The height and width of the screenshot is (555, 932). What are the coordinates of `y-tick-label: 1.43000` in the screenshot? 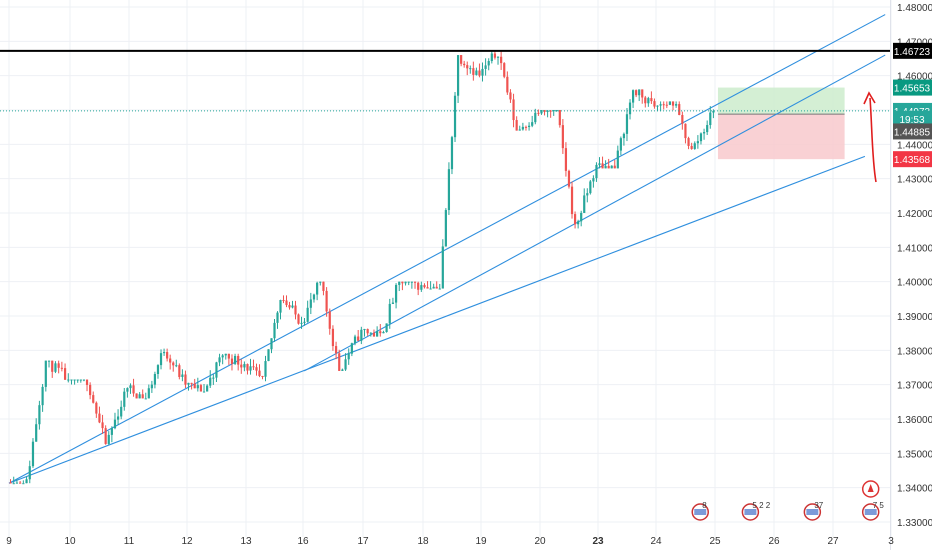 It's located at (914, 180).